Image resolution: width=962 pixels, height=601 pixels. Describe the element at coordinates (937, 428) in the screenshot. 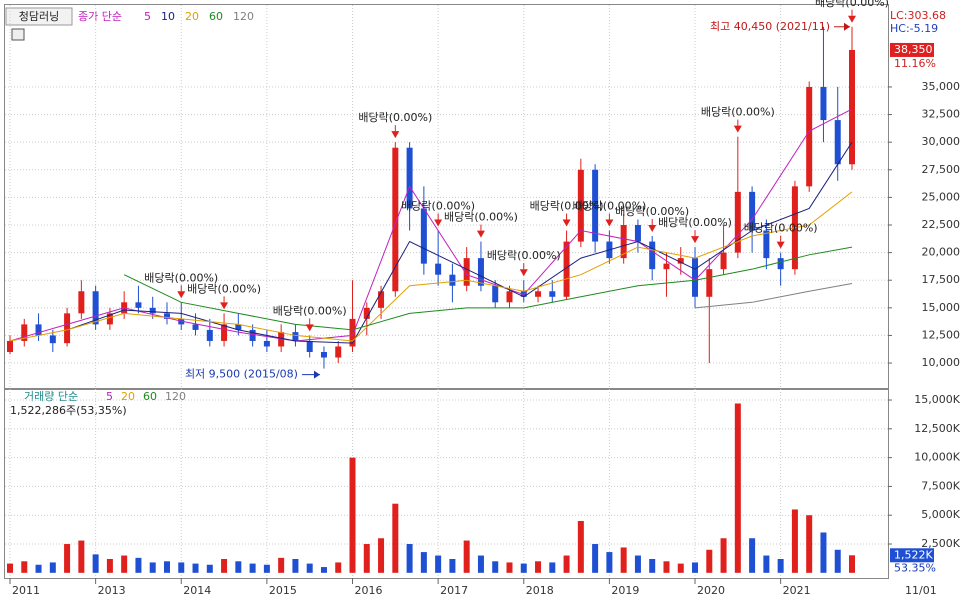

I see `y-tick-label: 12,500K` at that location.